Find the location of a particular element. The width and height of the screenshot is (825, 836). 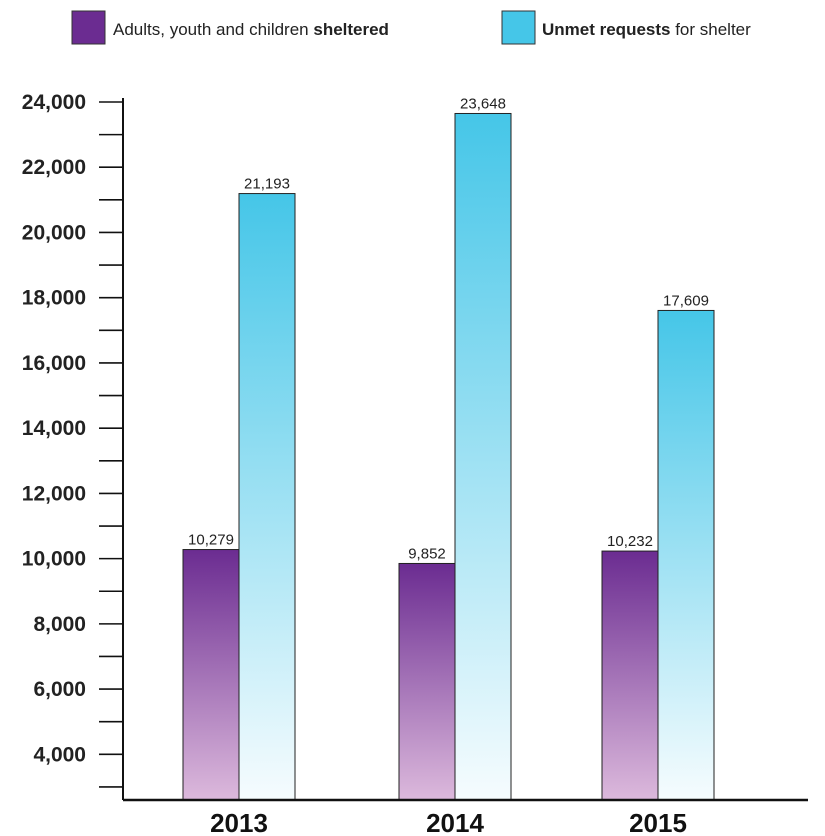

bar-sheltered-2015 is located at coordinates (630, 675).